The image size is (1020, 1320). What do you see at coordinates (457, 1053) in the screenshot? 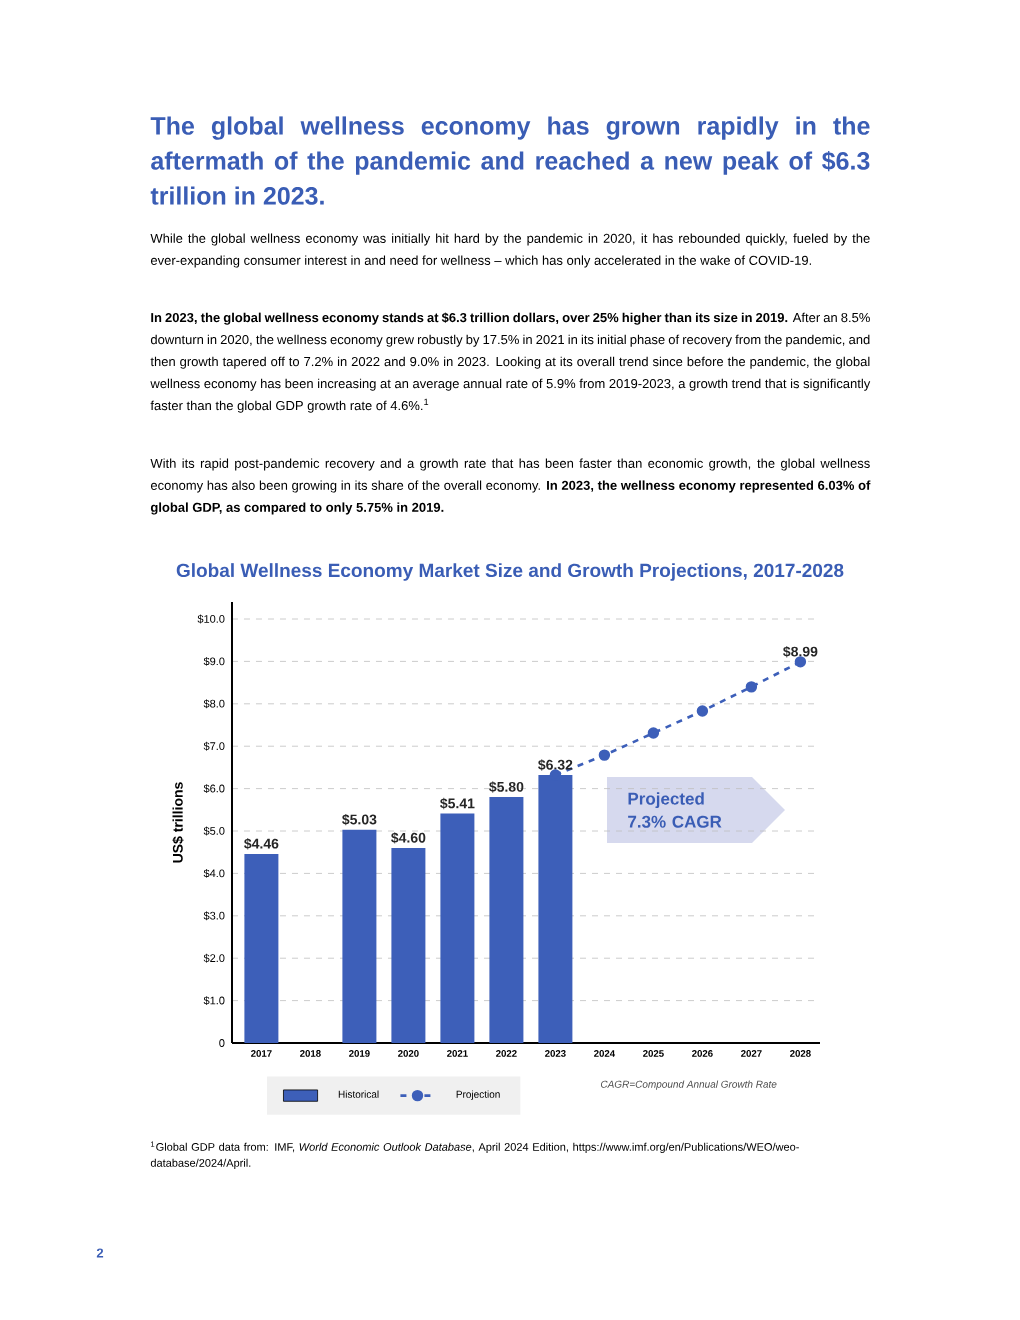
I see `x-tick-label: 2021` at bounding box center [457, 1053].